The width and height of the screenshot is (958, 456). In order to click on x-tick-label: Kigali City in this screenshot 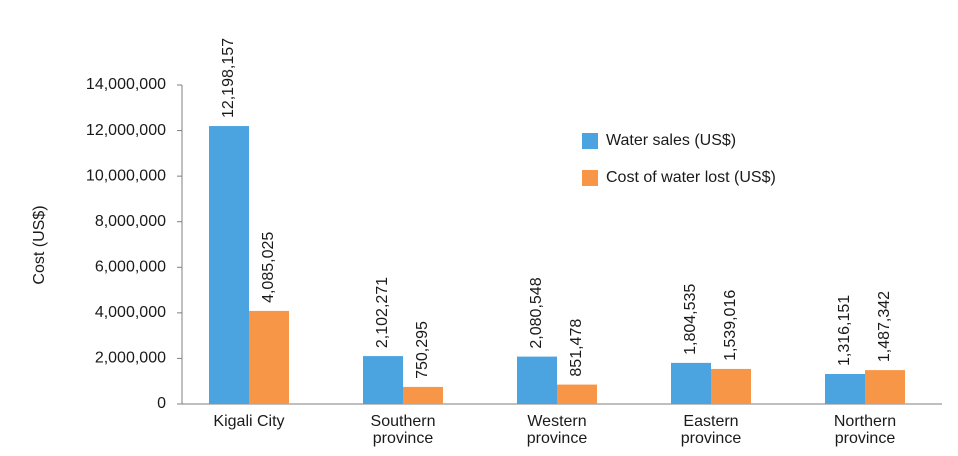, I will do `click(249, 421)`.